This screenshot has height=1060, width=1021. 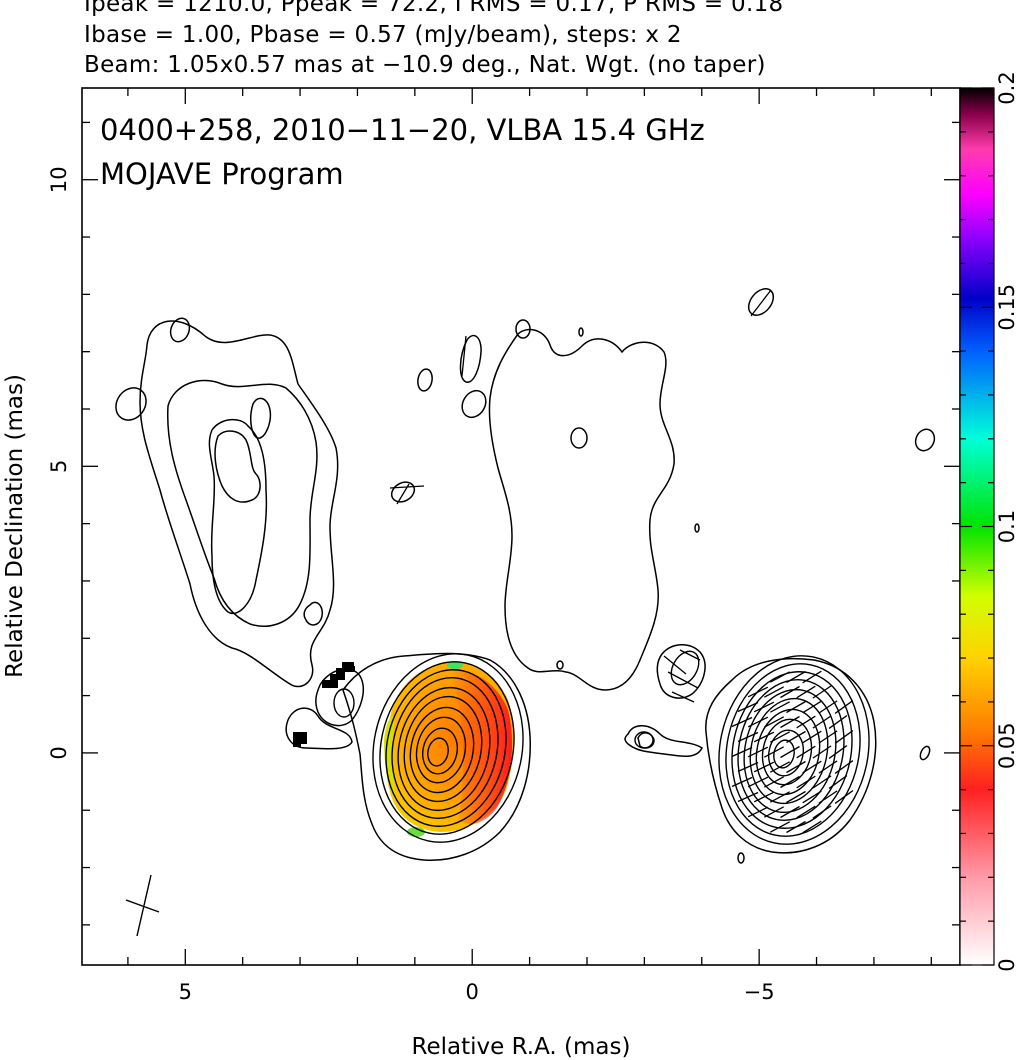 I want to click on polarization-vectors, so click(x=792, y=752).